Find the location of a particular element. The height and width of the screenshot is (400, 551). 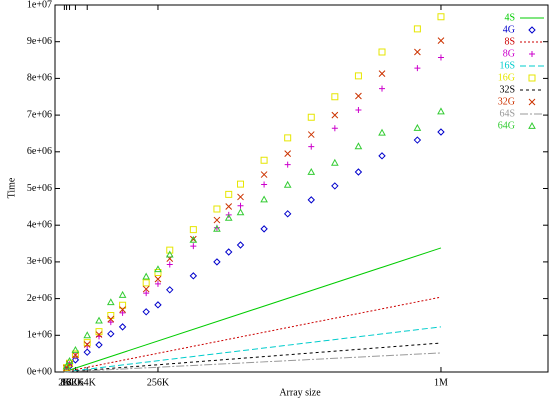

x-tick-label: 32K is located at coordinates (76, 382).